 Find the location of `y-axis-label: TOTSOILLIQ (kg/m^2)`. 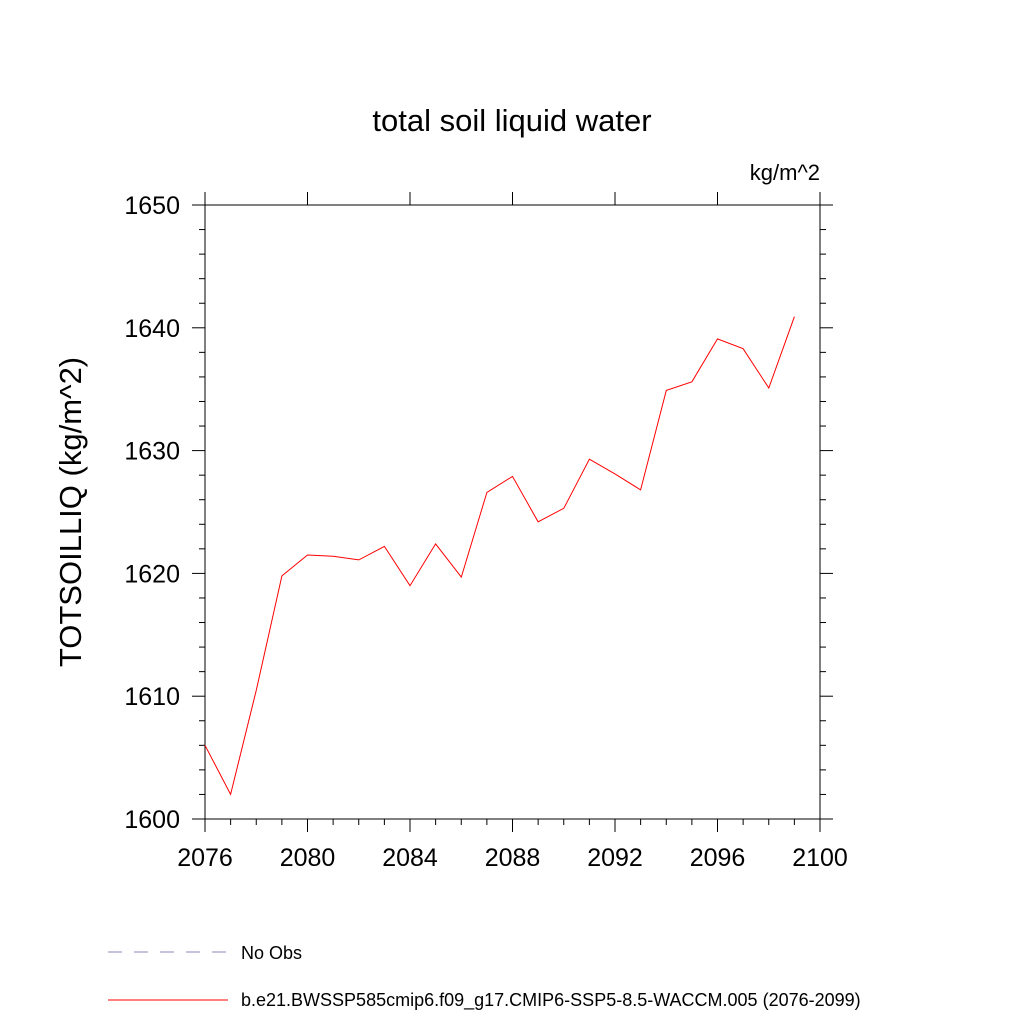

y-axis-label: TOTSOILLIQ (kg/m^2) is located at coordinates (70, 512).